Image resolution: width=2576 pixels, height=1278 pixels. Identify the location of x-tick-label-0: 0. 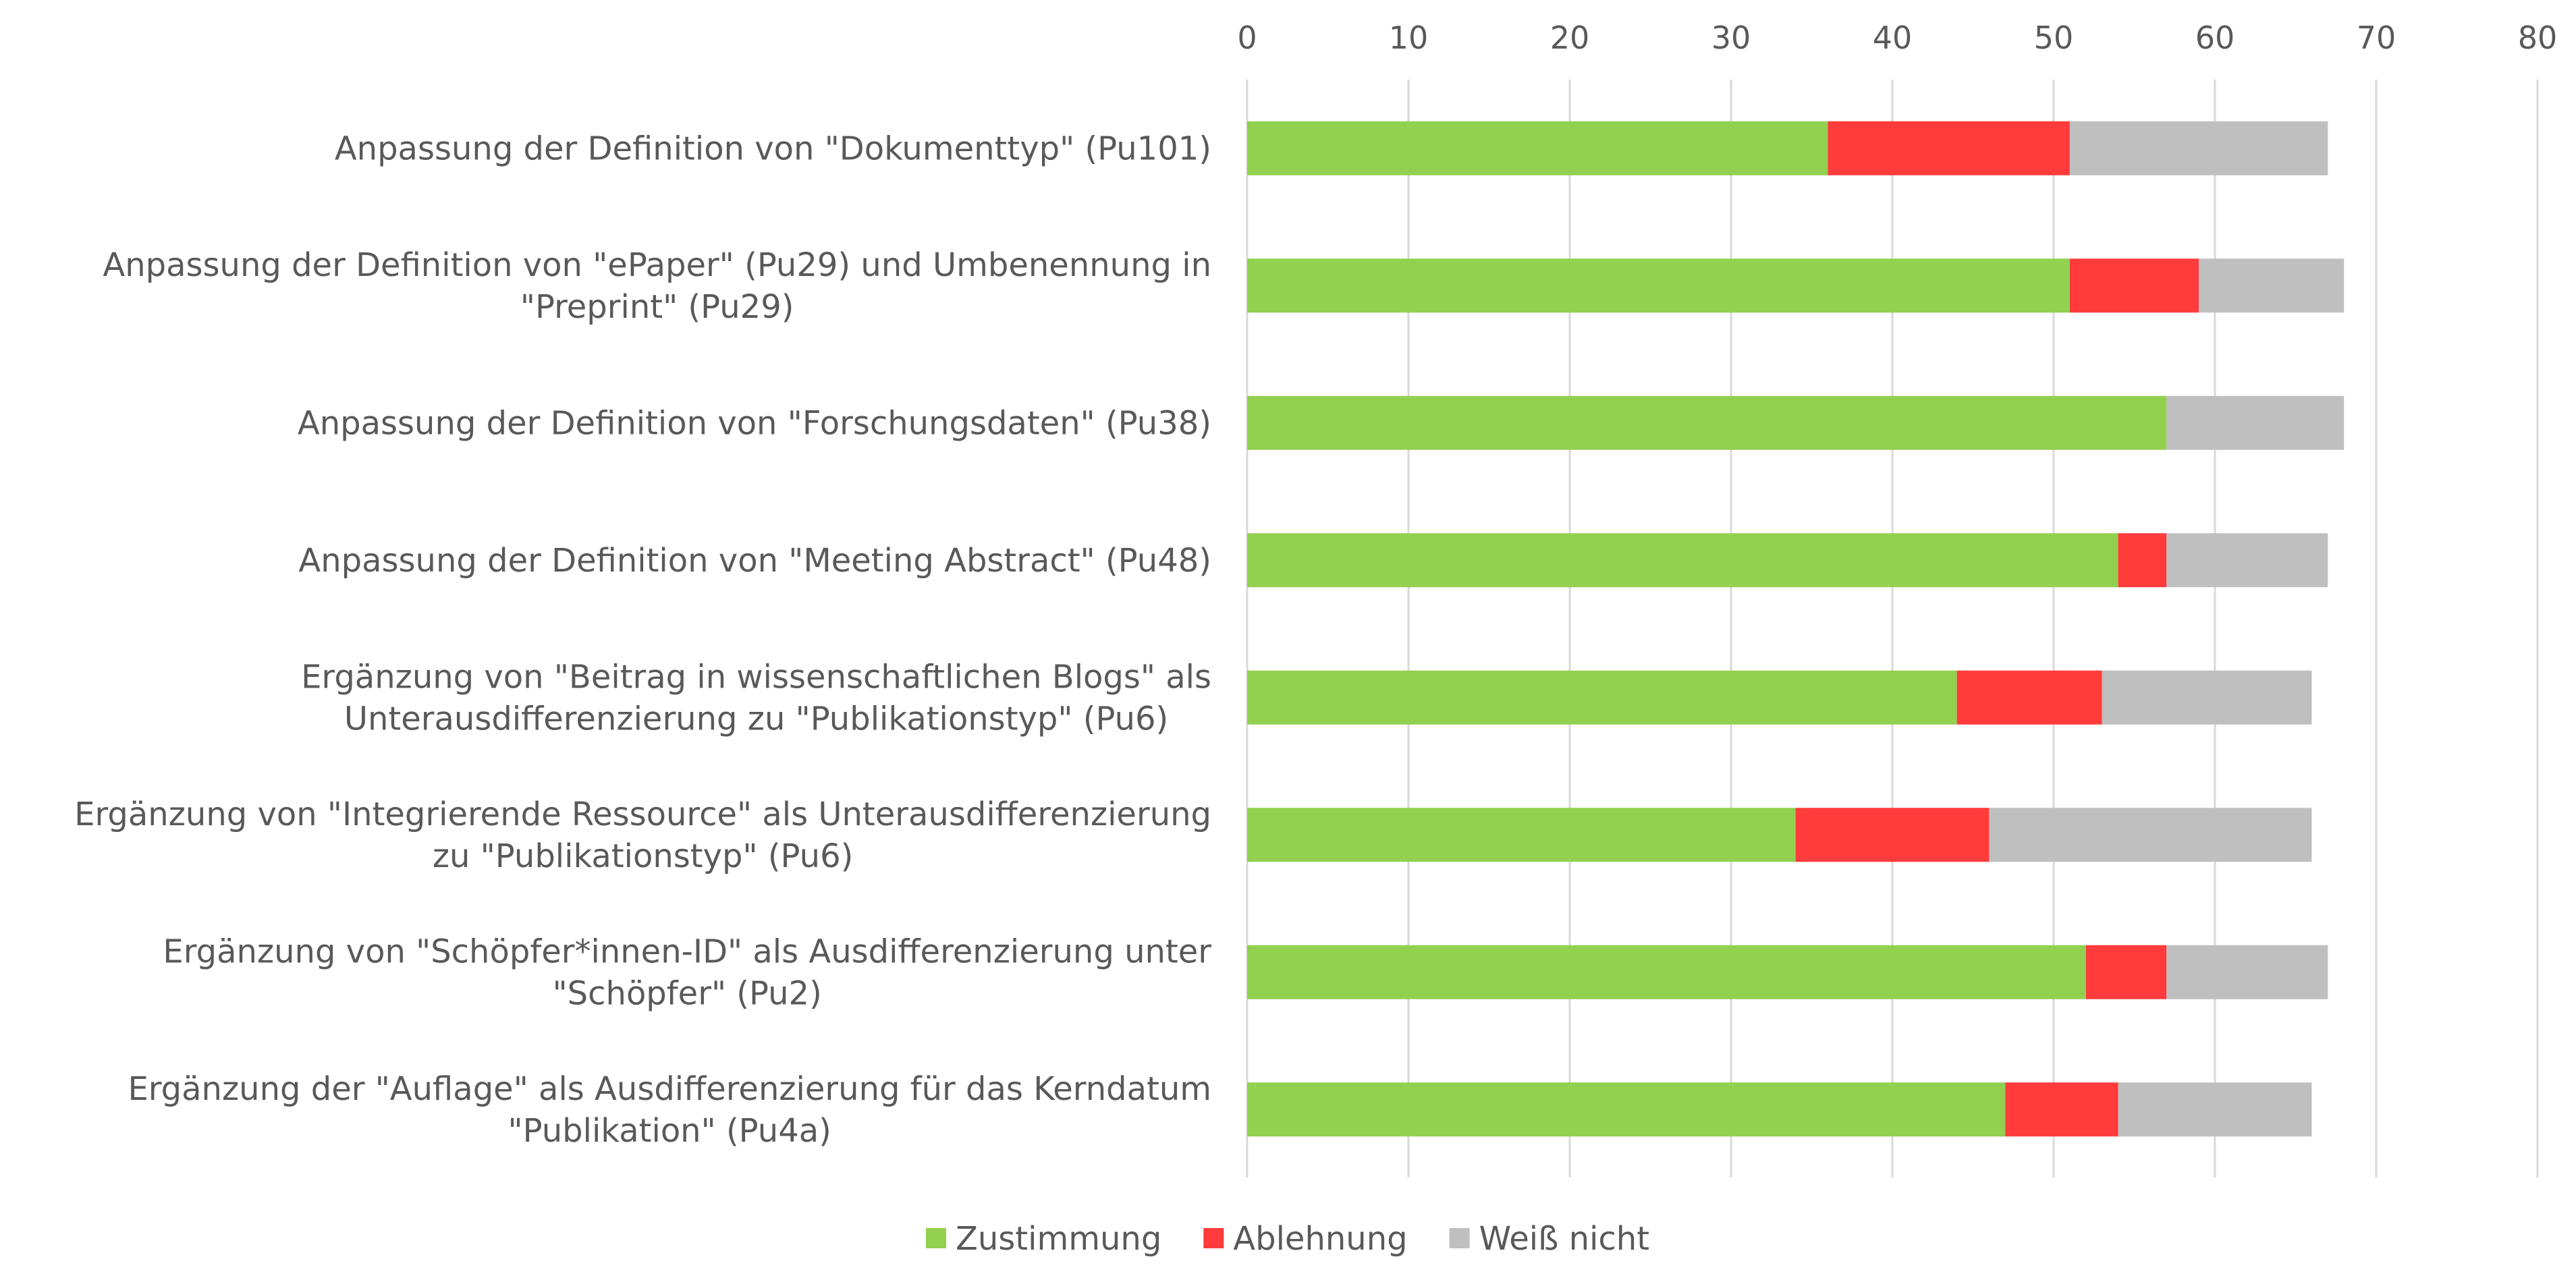
(1247, 38).